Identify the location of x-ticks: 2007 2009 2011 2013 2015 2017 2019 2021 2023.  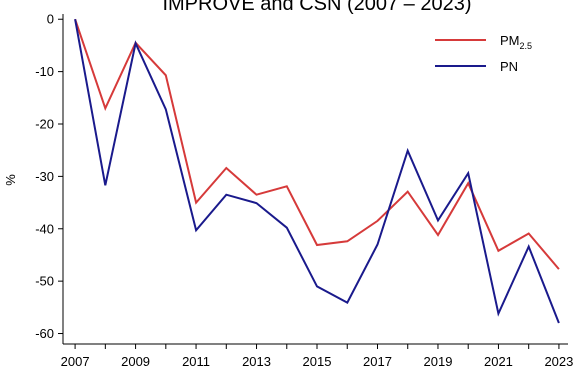
(317, 356).